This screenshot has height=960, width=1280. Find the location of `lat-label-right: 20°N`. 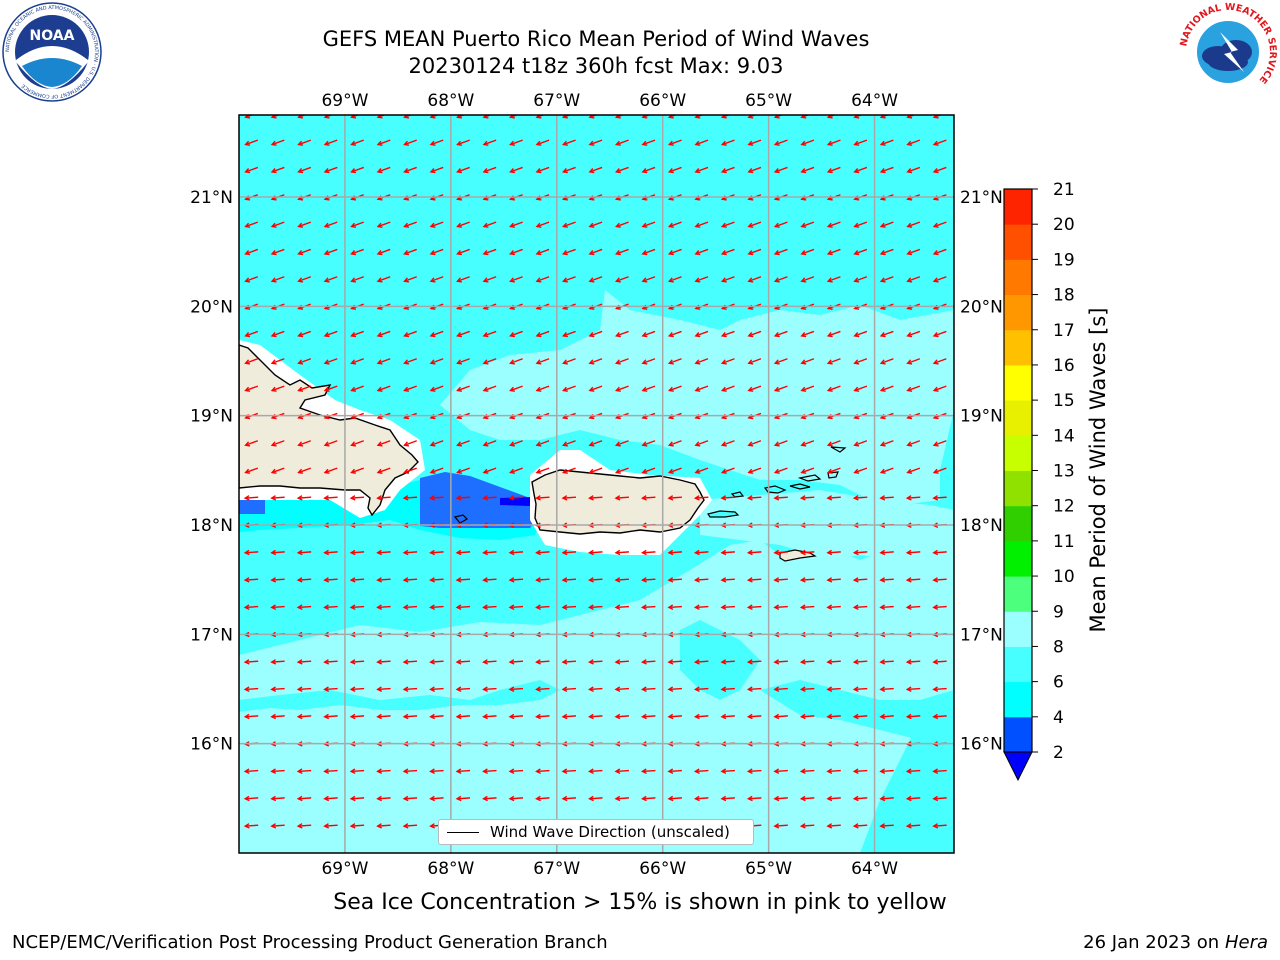

lat-label-right: 20°N is located at coordinates (981, 307).